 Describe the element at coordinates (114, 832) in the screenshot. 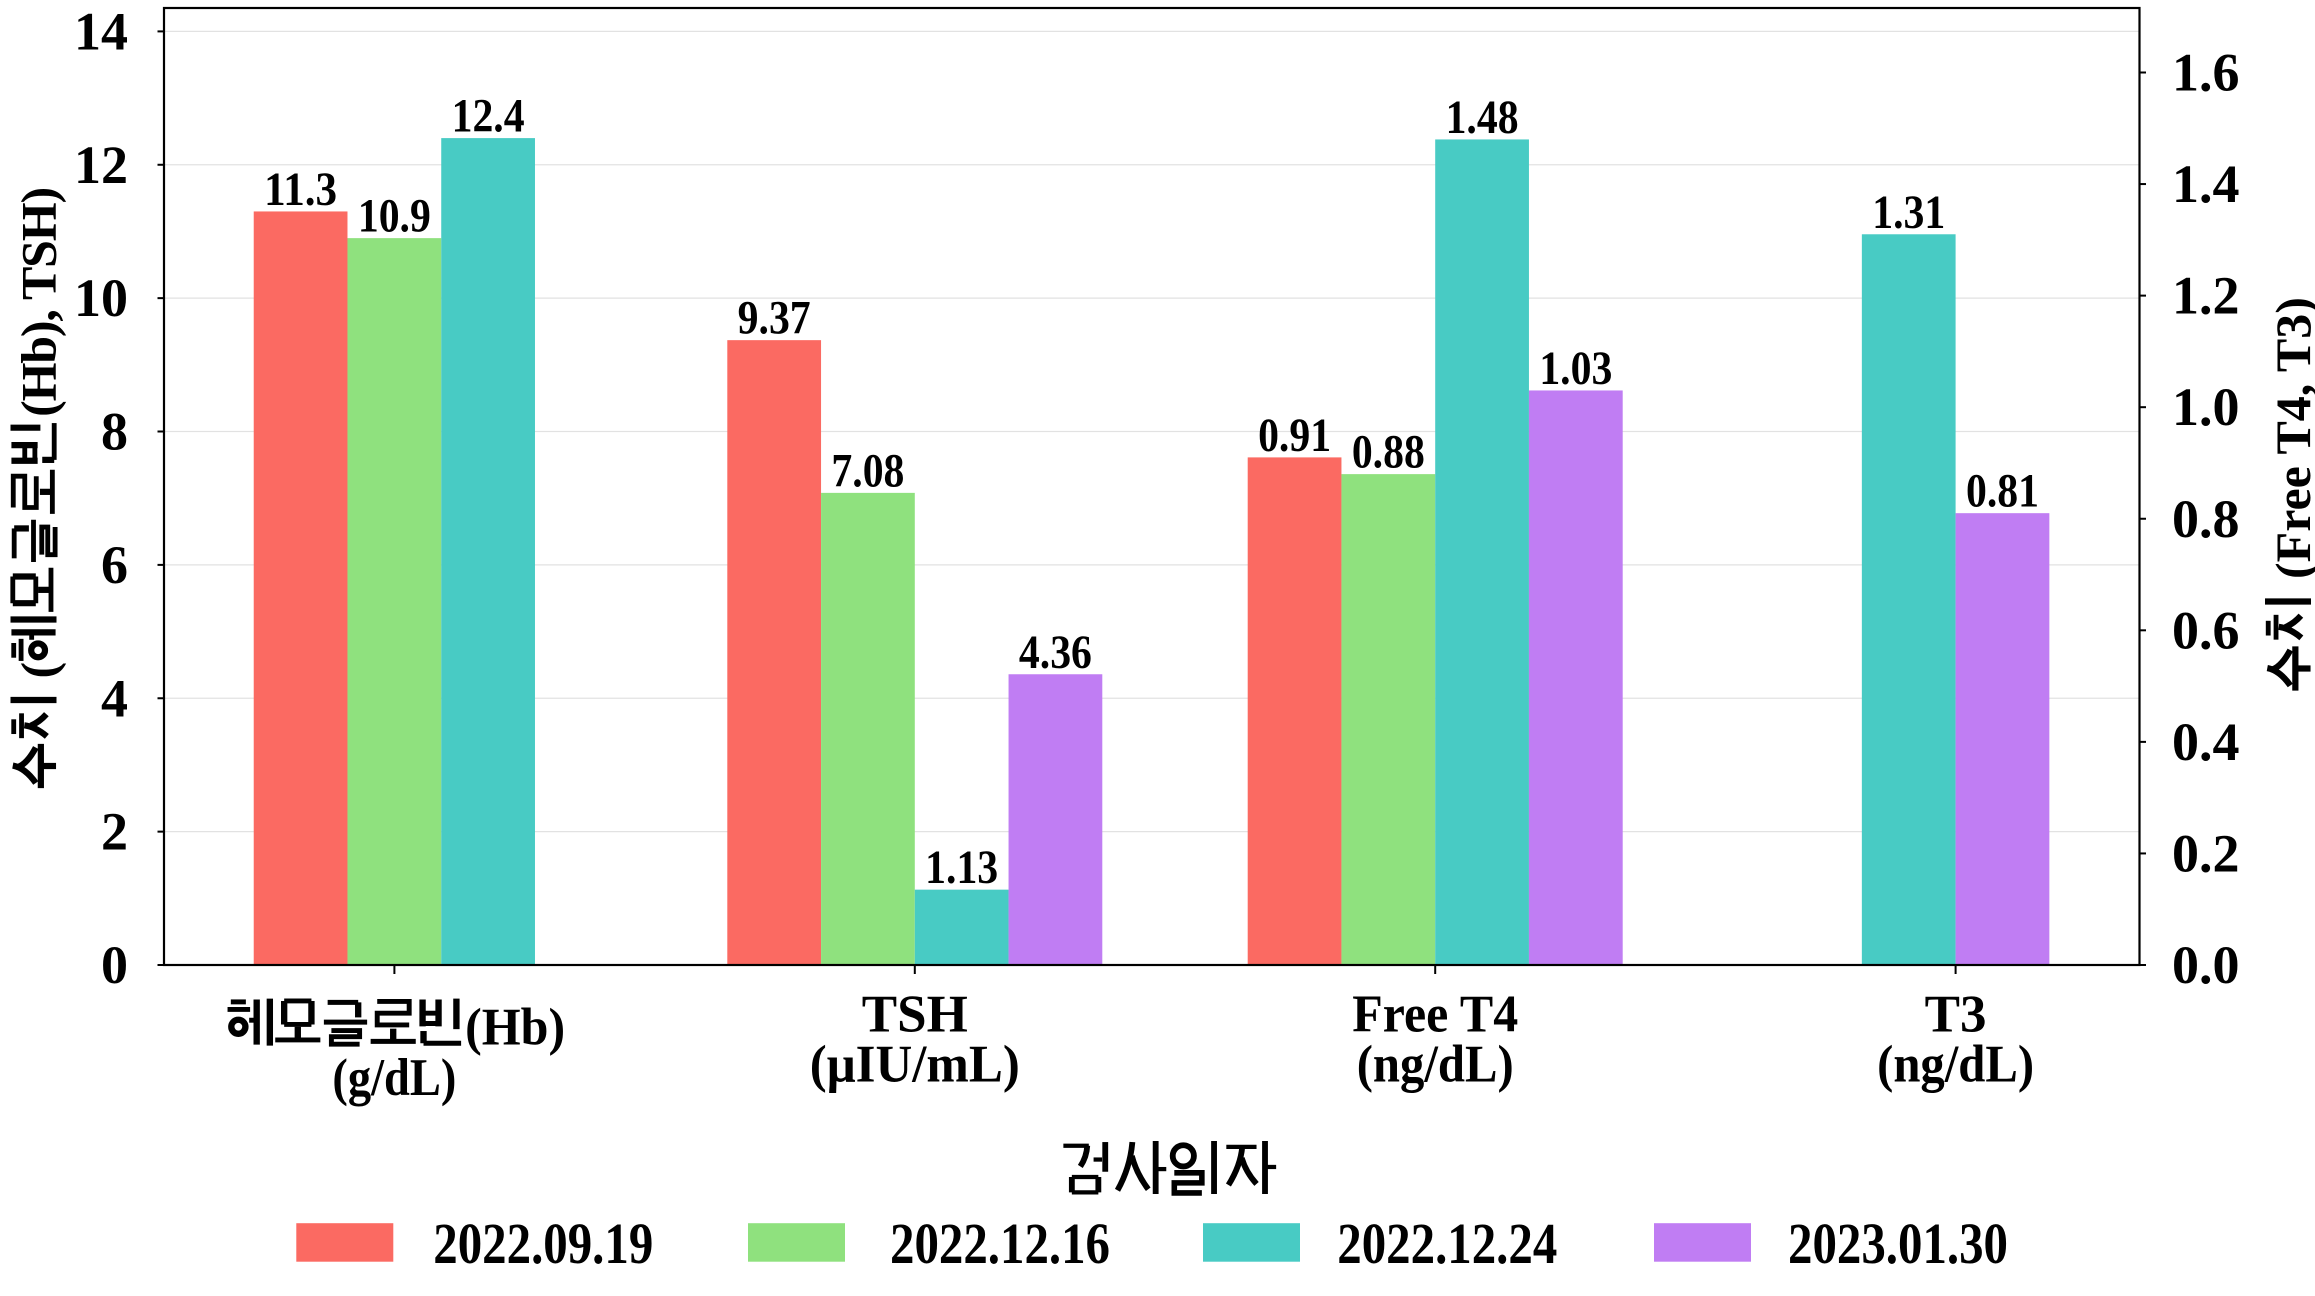

I see `svg-text: 2` at that location.